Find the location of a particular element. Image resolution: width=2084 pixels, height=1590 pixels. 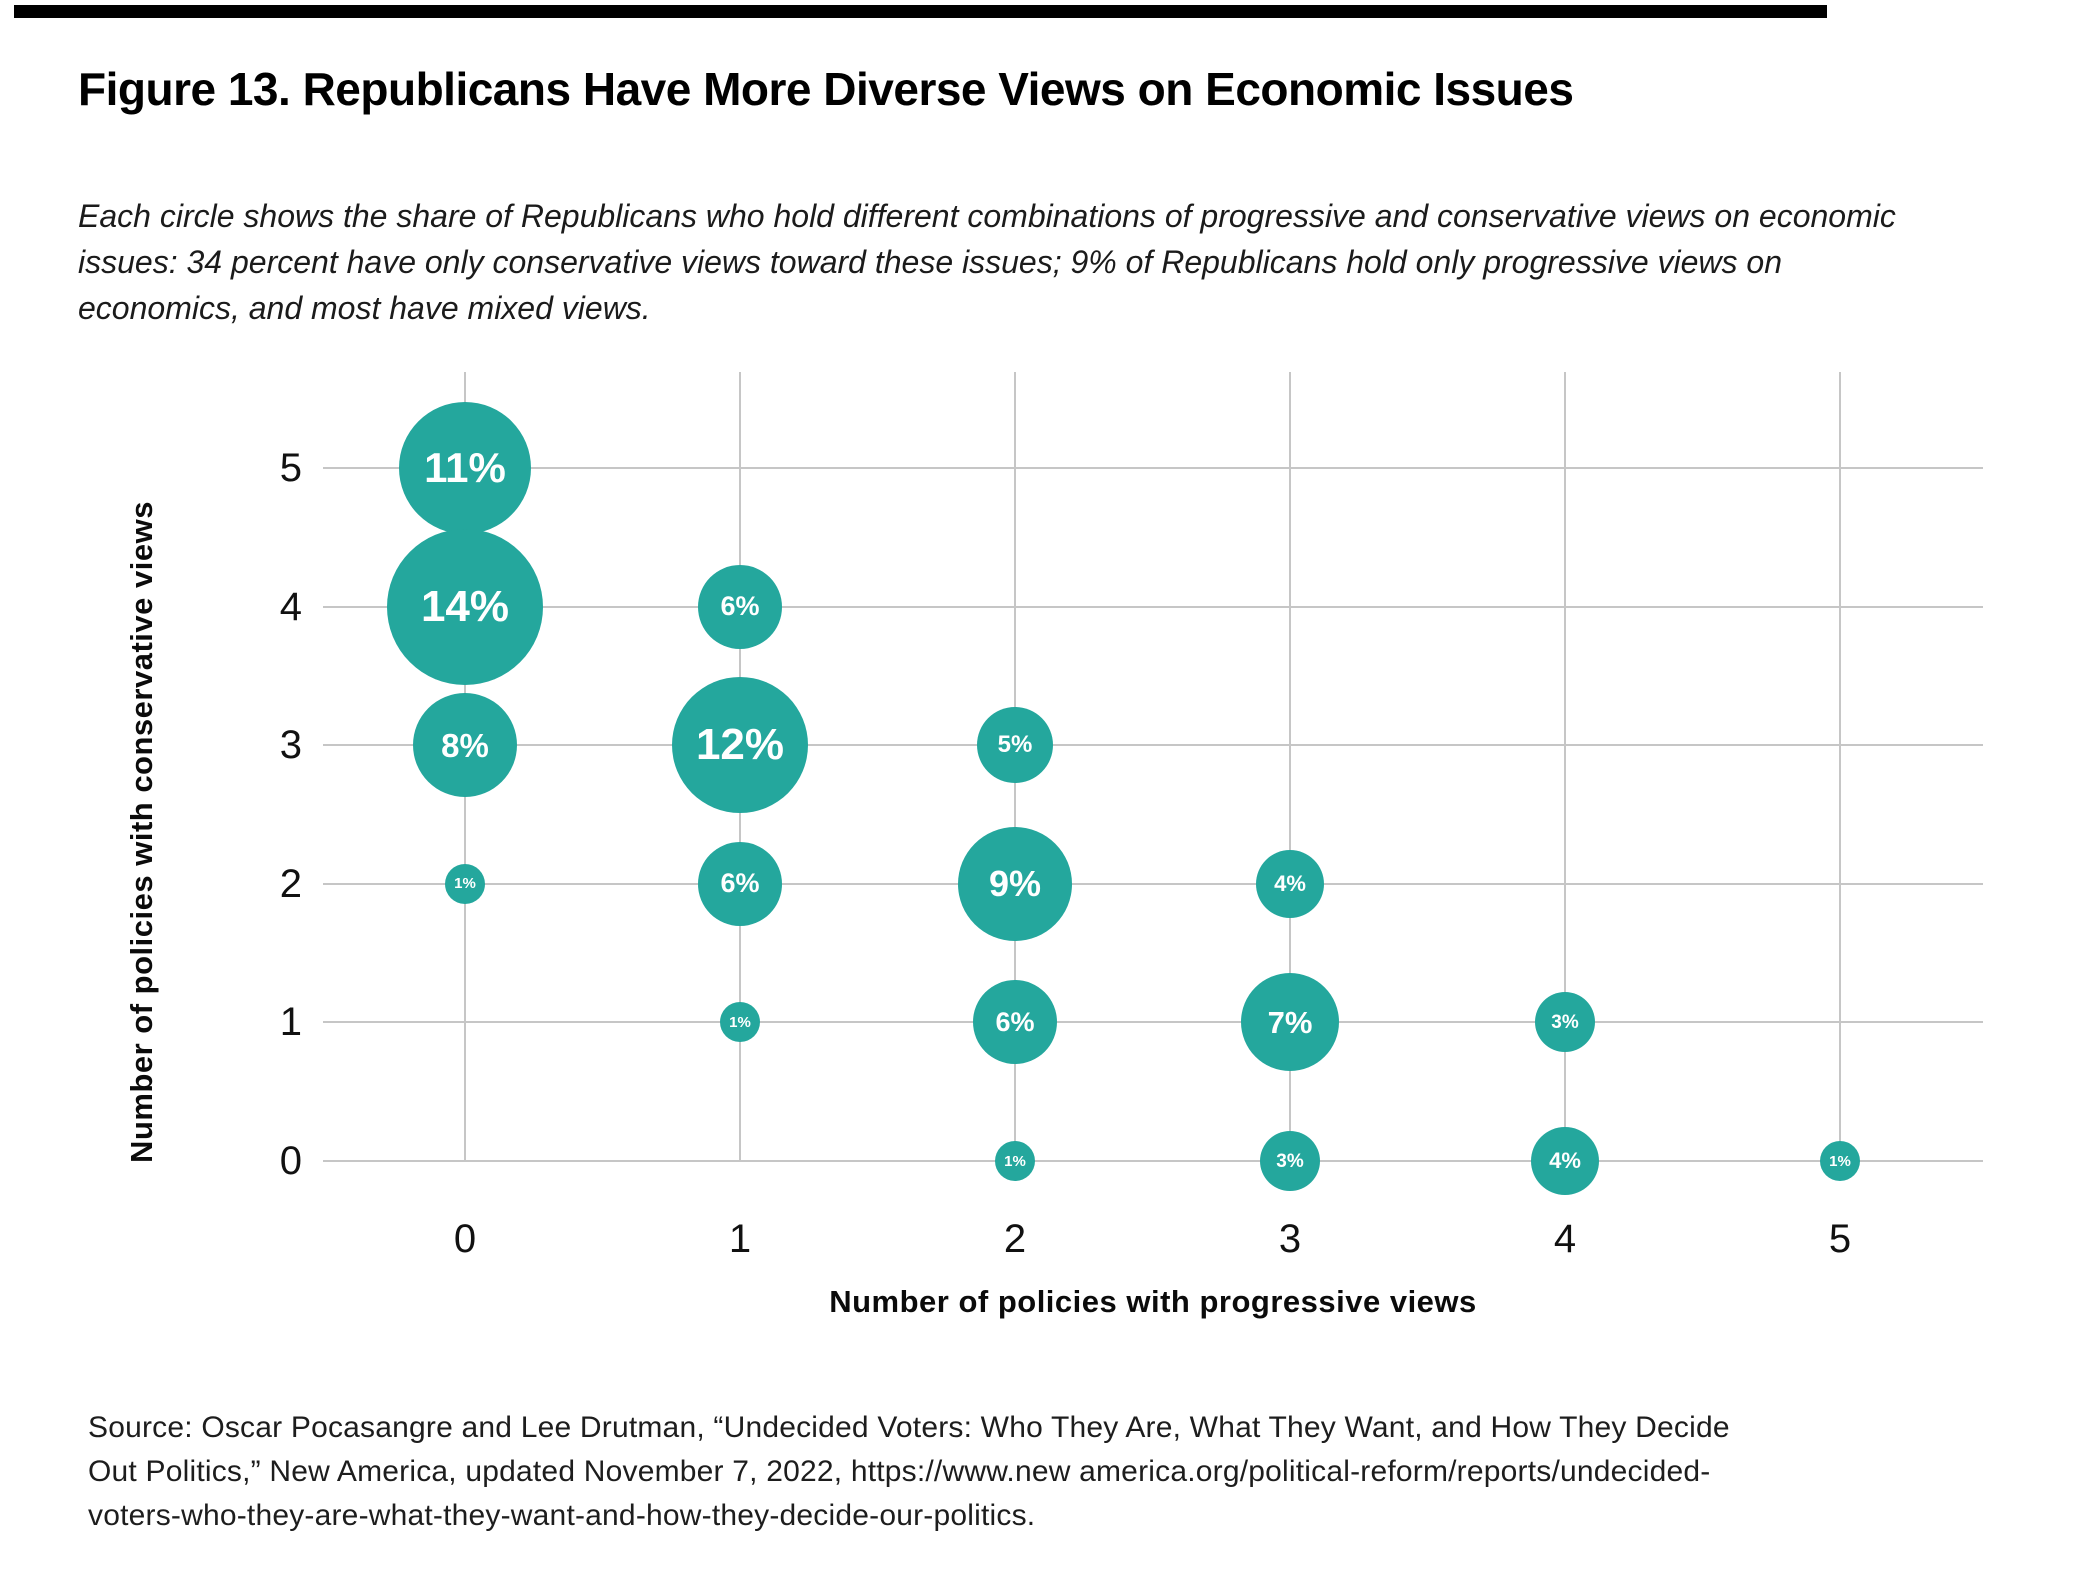

bubble-0-4: 14% is located at coordinates (465, 606).